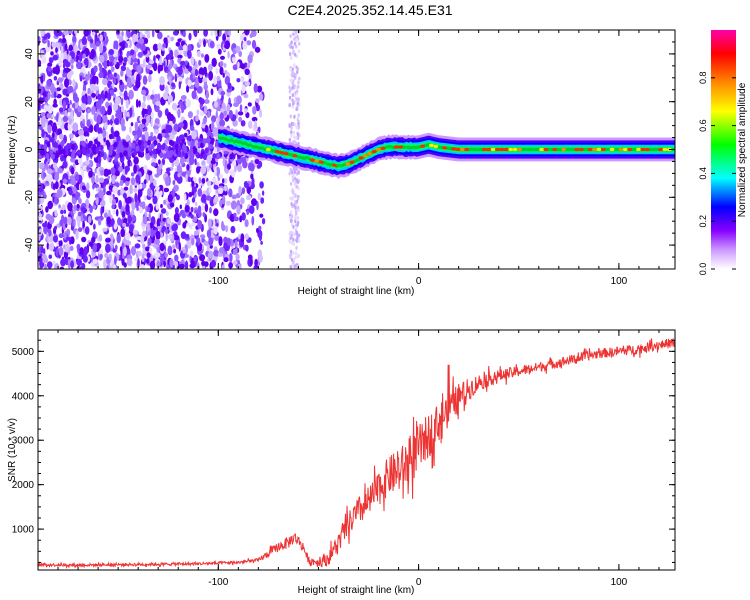 The height and width of the screenshot is (600, 750). I want to click on colorbar-label: Normalized spectral amplitude, so click(742, 149).